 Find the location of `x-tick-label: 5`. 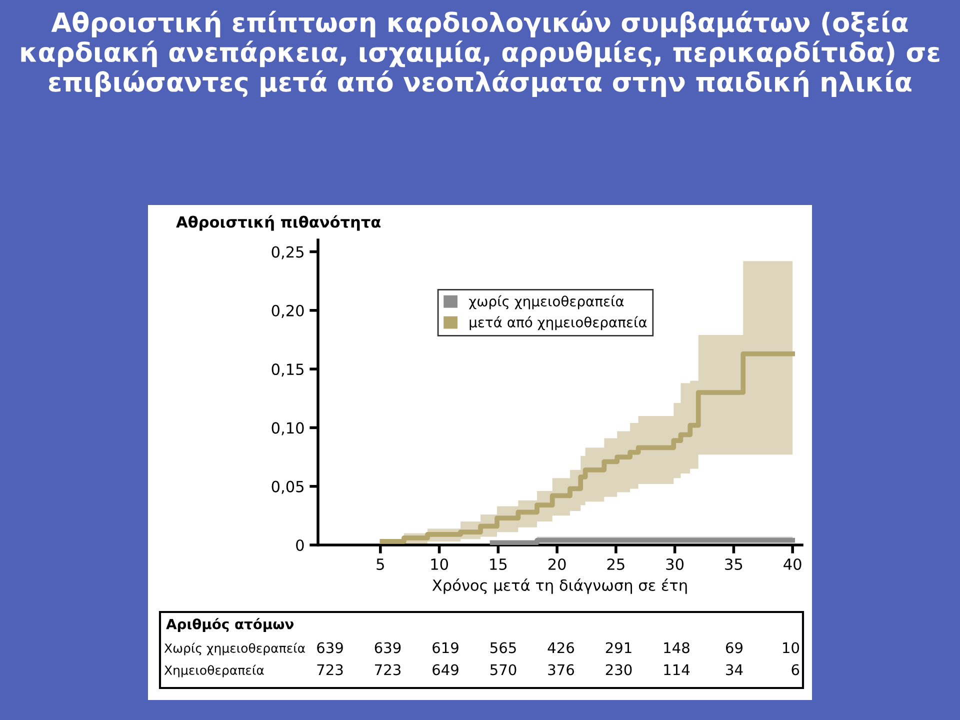

x-tick-label: 5 is located at coordinates (380, 564).